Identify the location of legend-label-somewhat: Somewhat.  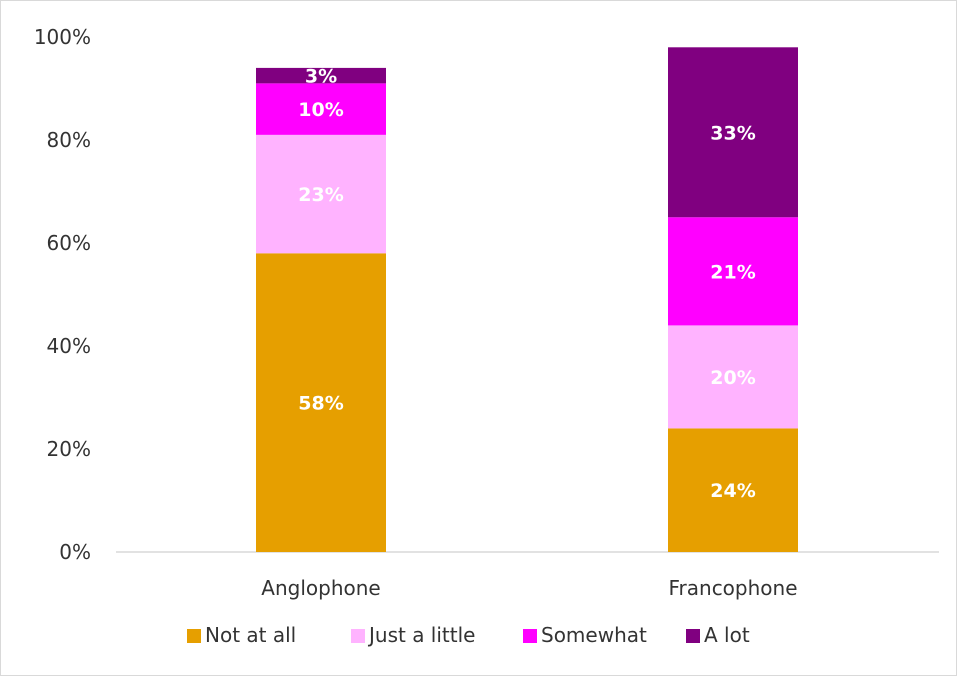
(594, 635).